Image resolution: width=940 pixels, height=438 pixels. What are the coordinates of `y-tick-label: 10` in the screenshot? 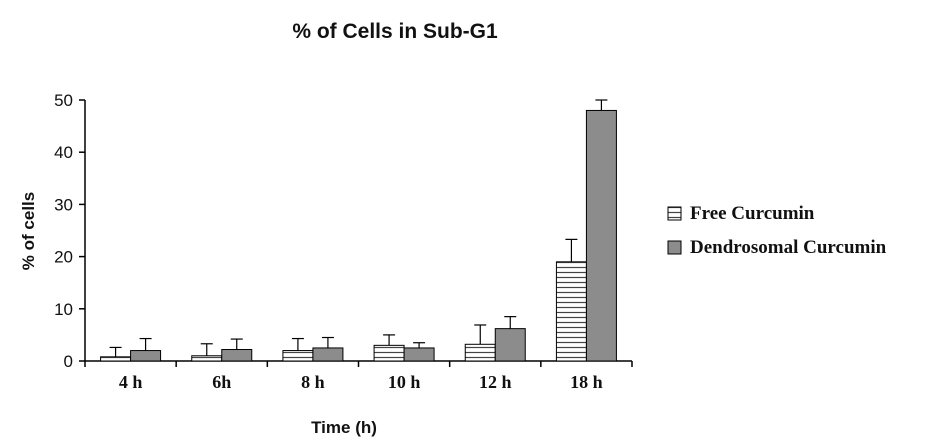 It's located at (63, 309).